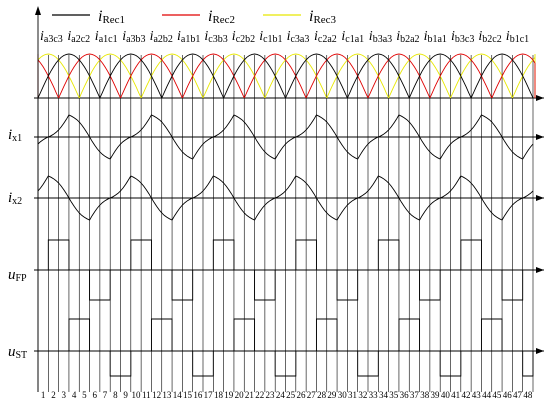 This screenshot has height=404, width=550. What do you see at coordinates (352, 37) in the screenshot?
I see `commutation-label: ic1a1` at bounding box center [352, 37].